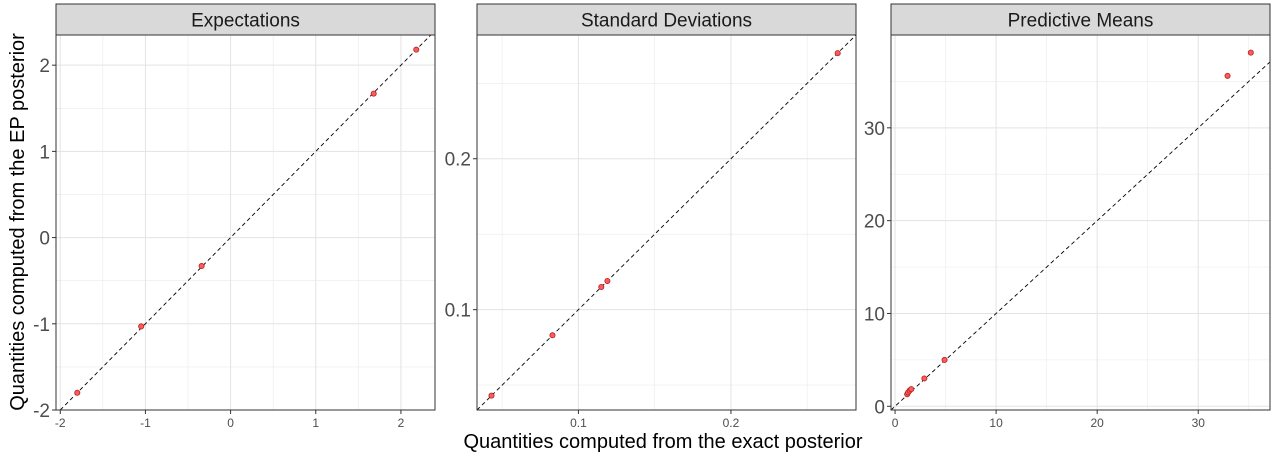  Describe the element at coordinates (44, 152) in the screenshot. I see `y-tick-label: 1` at that location.